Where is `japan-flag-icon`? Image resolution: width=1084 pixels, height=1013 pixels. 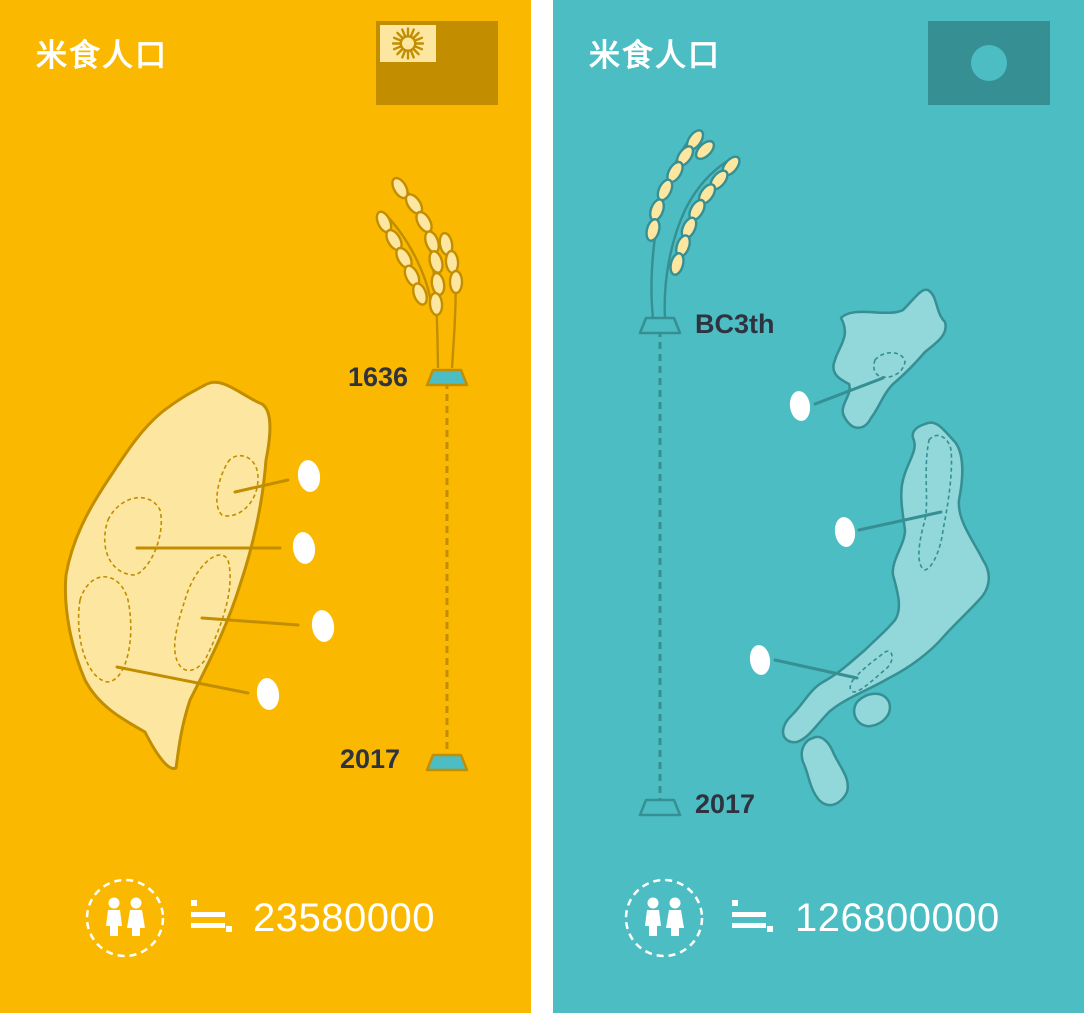
japan-flag-icon is located at coordinates (989, 63).